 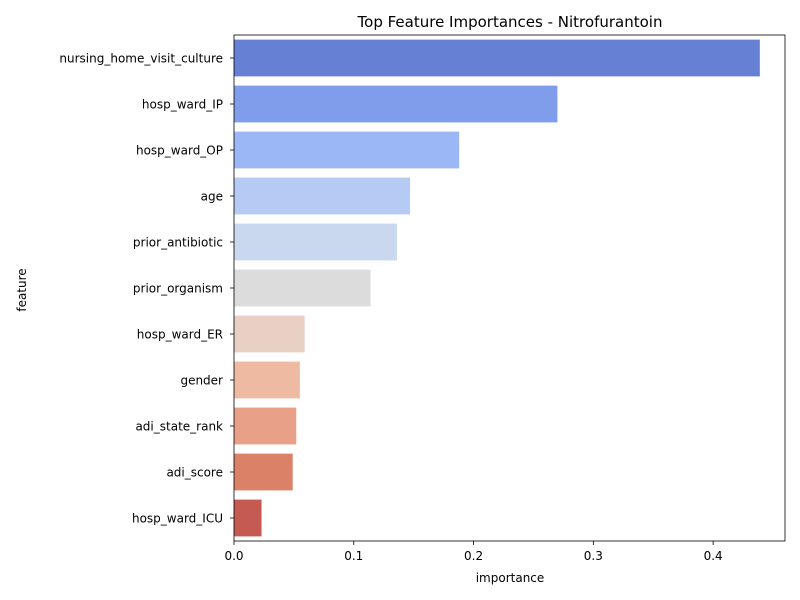 What do you see at coordinates (201, 381) in the screenshot?
I see `y-tick-label: gender` at bounding box center [201, 381].